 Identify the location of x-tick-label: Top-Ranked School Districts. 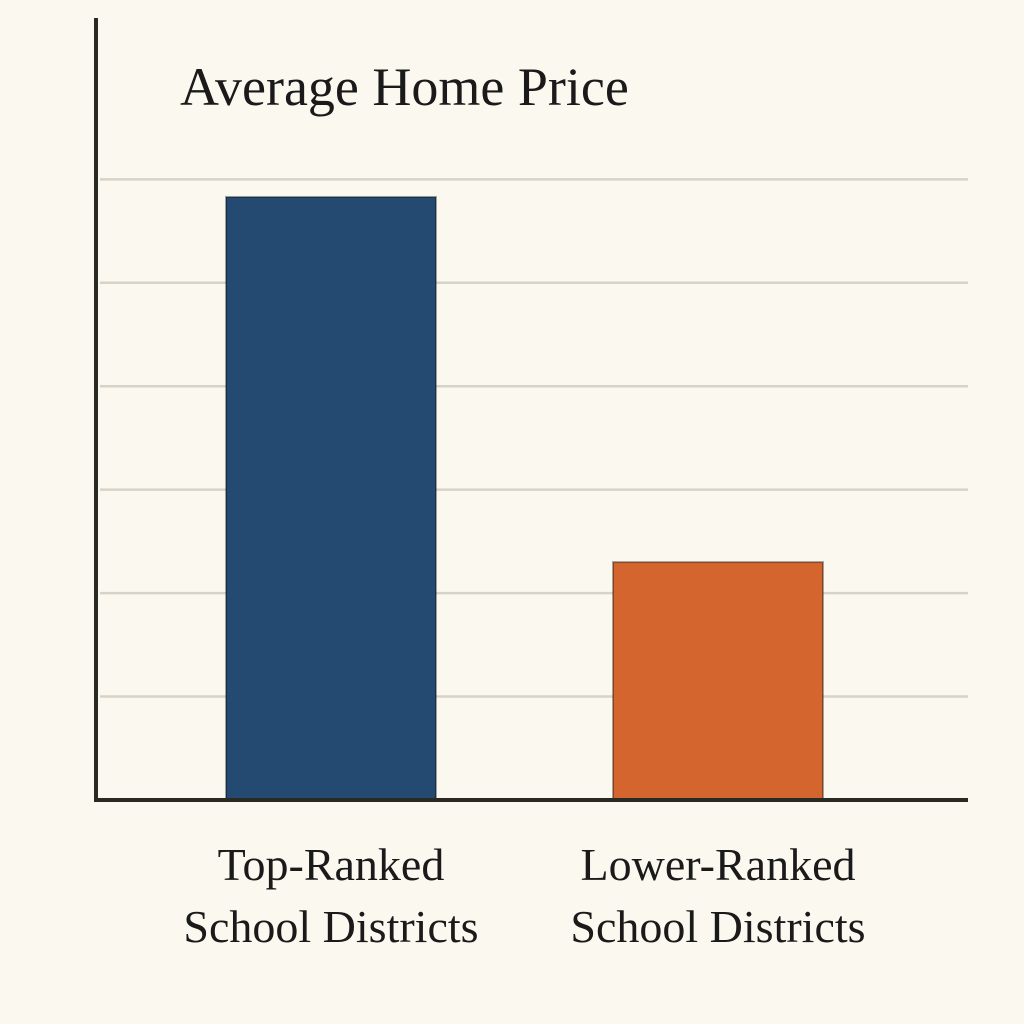
(331, 895).